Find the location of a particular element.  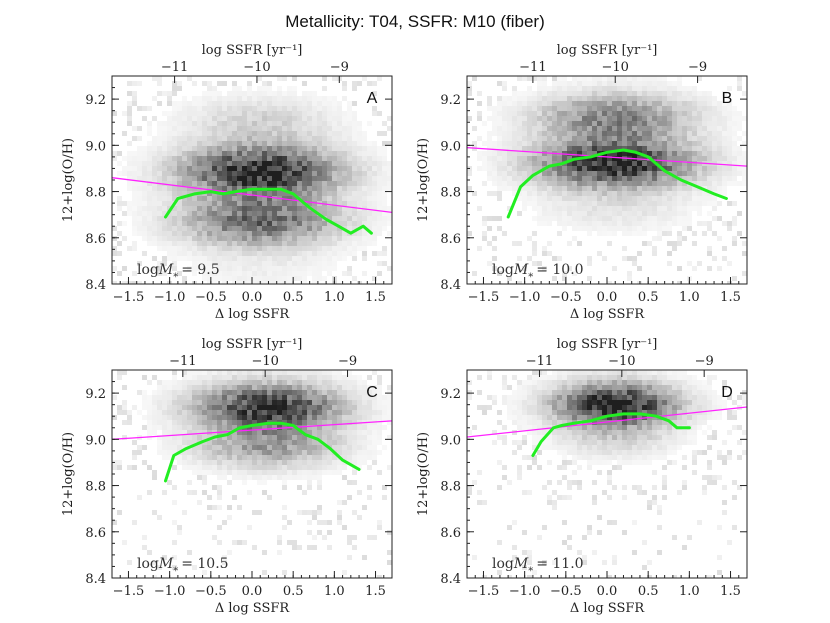

top-tick-label-d: −11 is located at coordinates (539, 361).